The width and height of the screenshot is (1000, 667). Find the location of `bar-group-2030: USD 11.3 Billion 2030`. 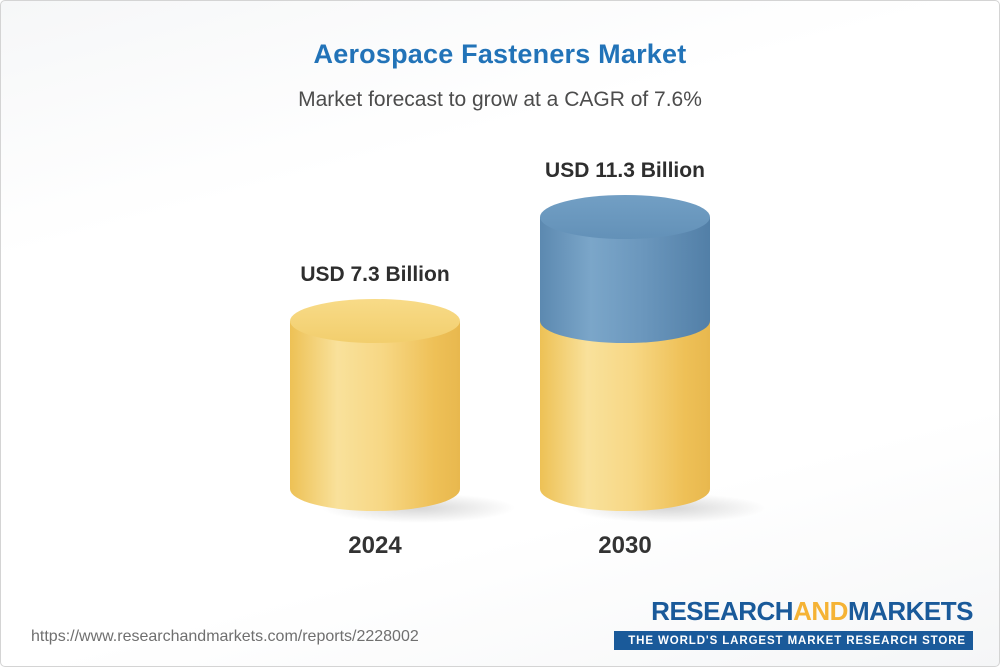

bar-group-2030: USD 11.3 Billion 2030 is located at coordinates (653, 360).